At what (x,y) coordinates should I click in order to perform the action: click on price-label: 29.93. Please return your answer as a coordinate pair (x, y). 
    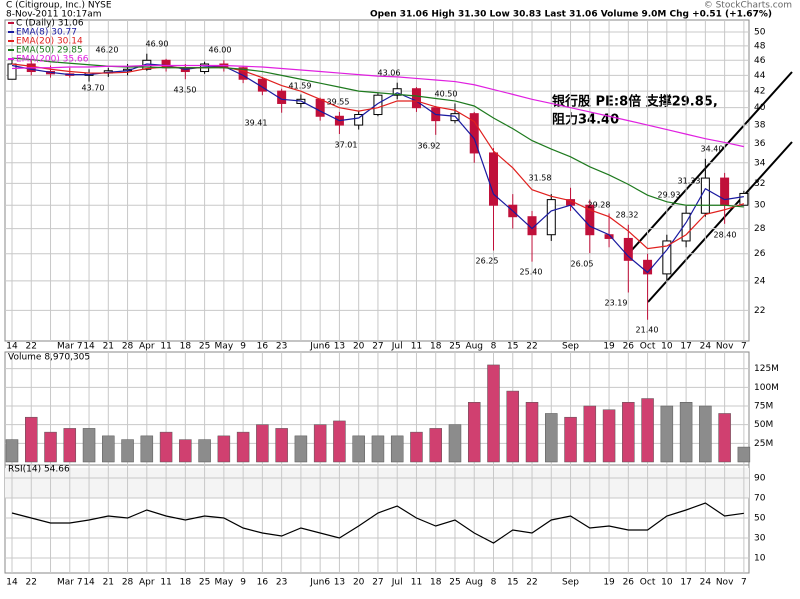
    Looking at the image, I should click on (669, 195).